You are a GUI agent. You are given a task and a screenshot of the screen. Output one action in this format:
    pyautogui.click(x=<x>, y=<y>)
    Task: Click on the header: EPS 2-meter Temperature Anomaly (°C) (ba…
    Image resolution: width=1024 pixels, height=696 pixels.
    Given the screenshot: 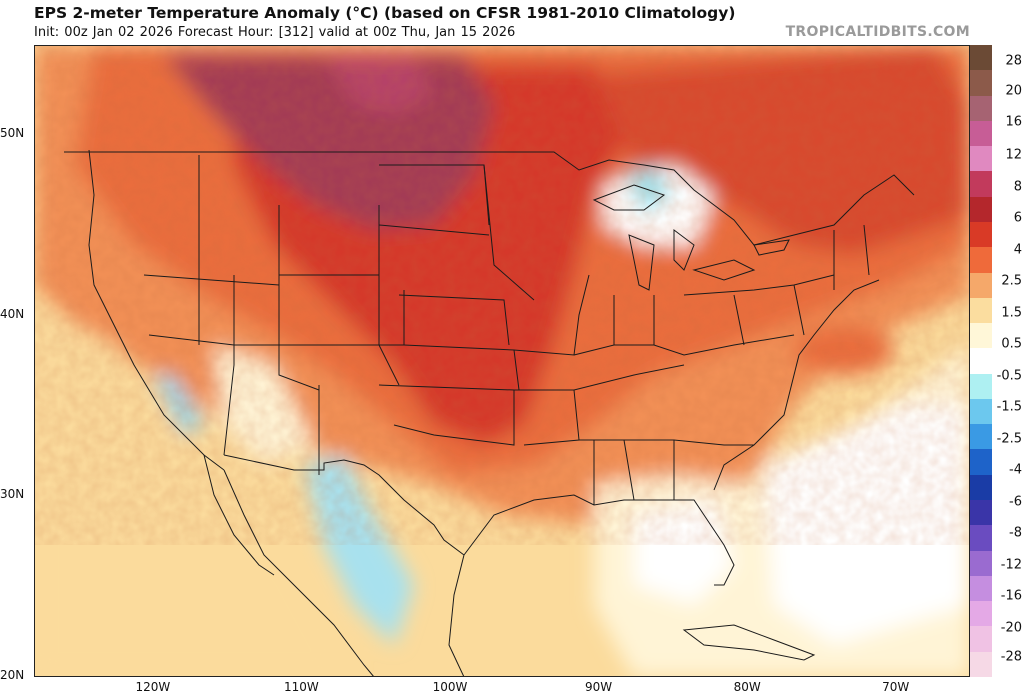 What is the action you would take?
    pyautogui.click(x=512, y=22)
    